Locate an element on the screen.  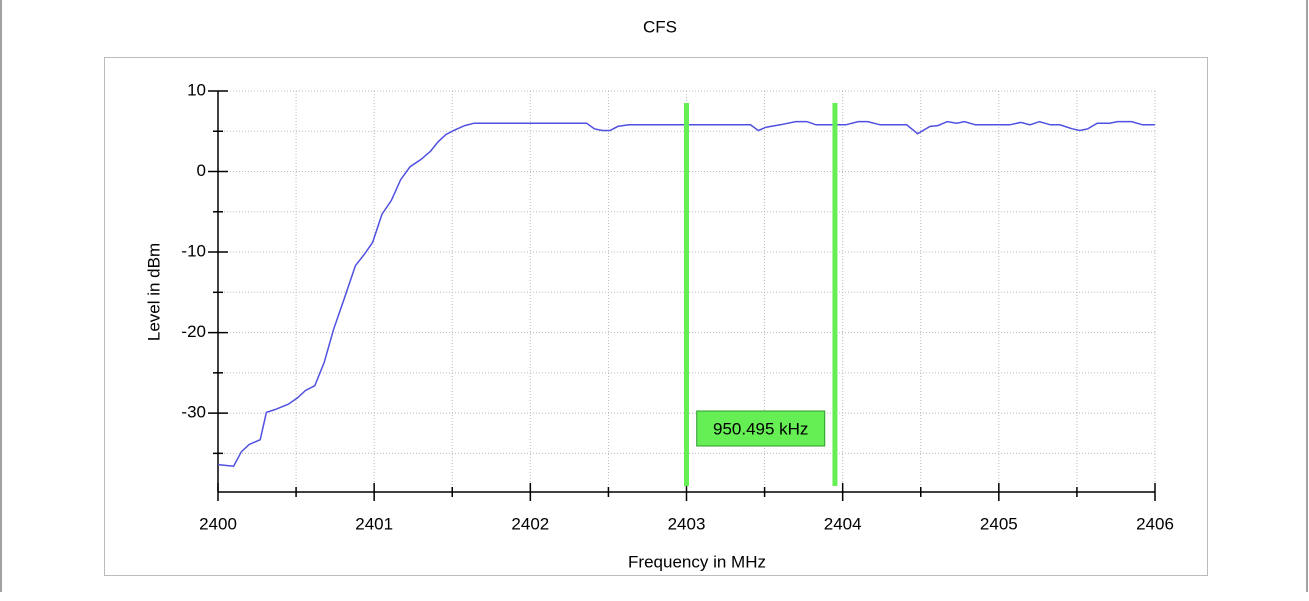
x-tick-label: 2400 is located at coordinates (218, 523).